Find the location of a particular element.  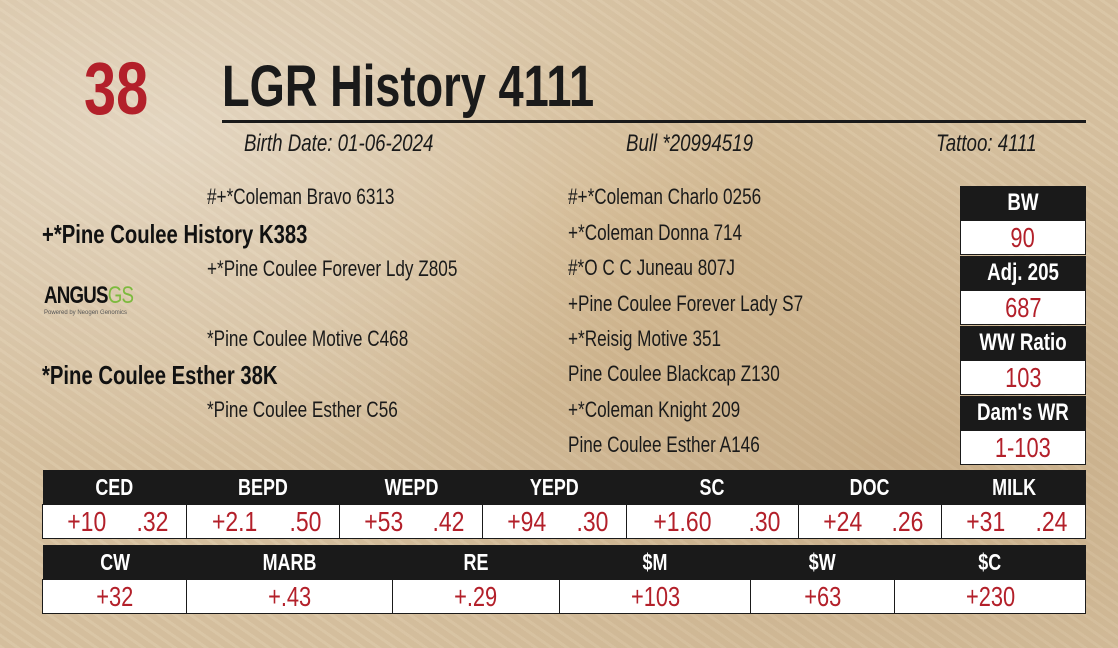

dam-dam: *Pine Coulee Esther C56 is located at coordinates (302, 409).